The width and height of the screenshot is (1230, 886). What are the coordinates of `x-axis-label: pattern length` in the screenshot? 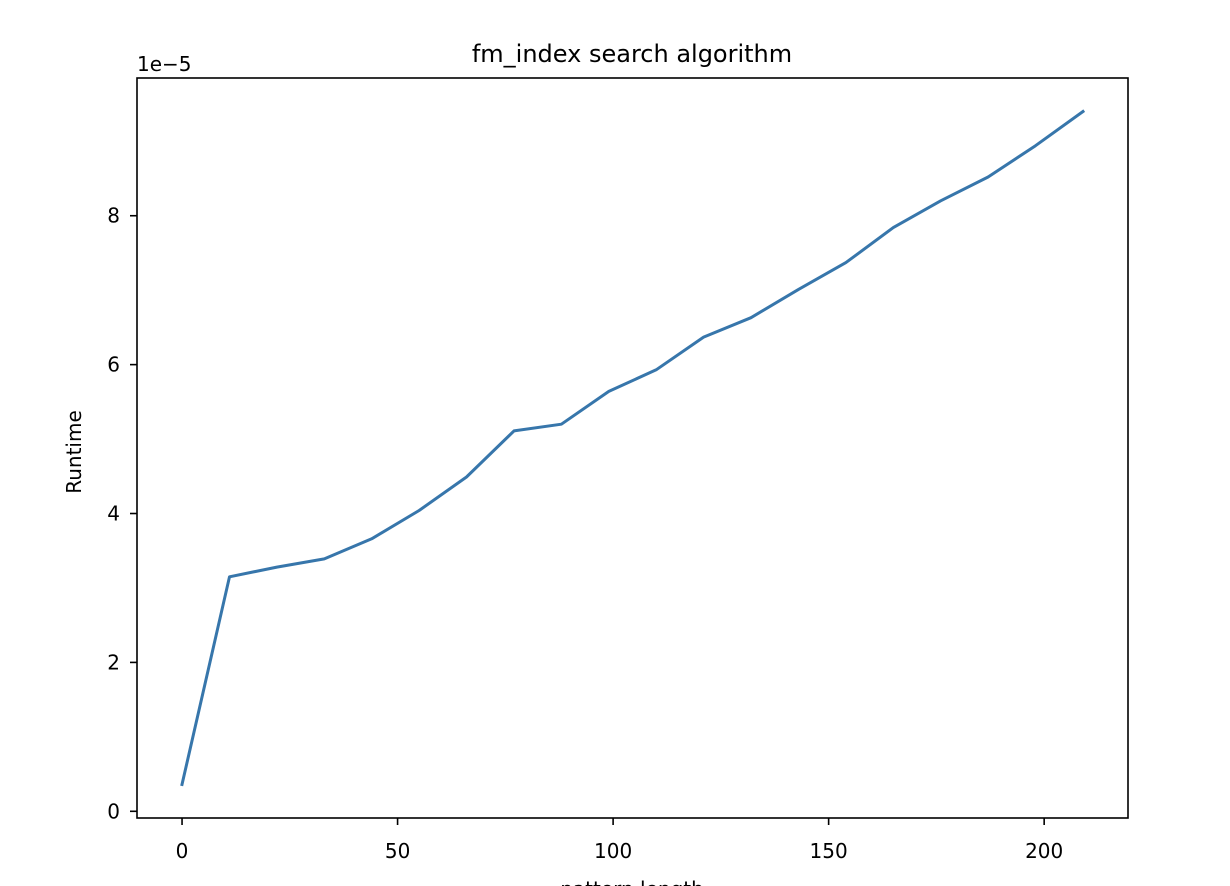 It's located at (632, 881).